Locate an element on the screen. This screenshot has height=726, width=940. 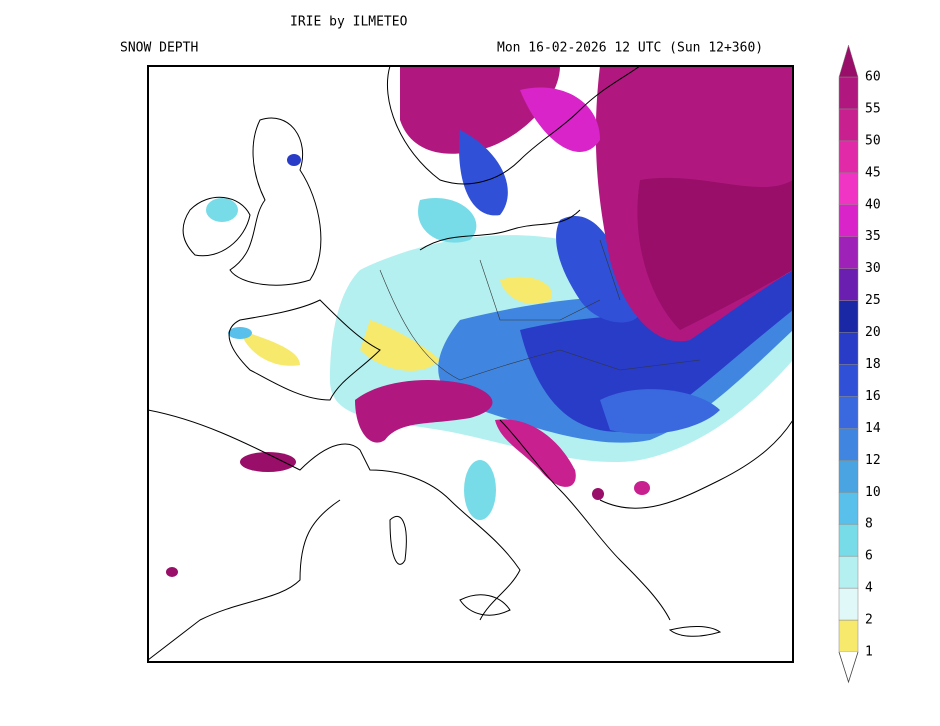
colorbar-label: 6 is located at coordinates (869, 556).